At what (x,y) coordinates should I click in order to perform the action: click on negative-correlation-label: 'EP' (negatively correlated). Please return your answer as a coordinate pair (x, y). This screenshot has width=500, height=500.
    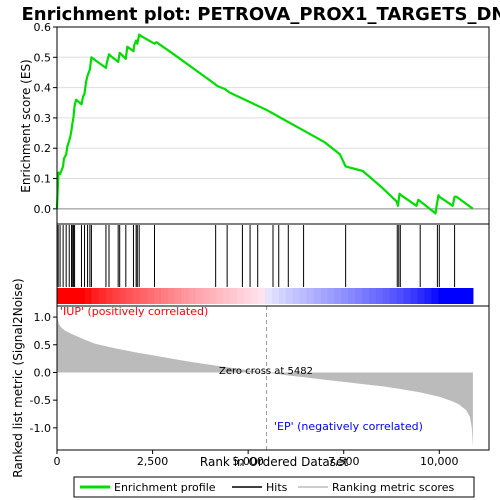
    Looking at the image, I should click on (348, 426).